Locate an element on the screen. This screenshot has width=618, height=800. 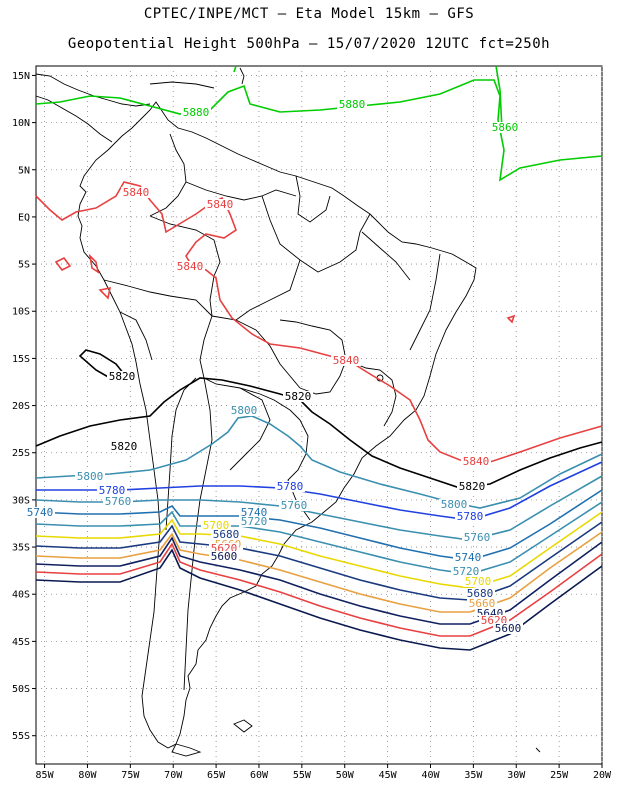
lon-label: 25W is located at coordinates (559, 775).